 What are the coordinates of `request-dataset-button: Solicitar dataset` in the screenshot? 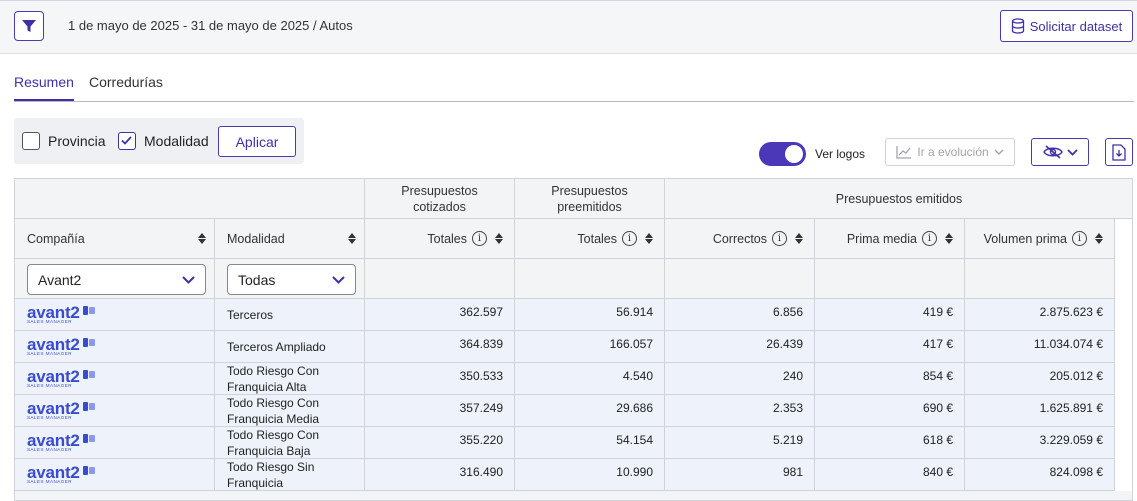 It's located at (1066, 26).